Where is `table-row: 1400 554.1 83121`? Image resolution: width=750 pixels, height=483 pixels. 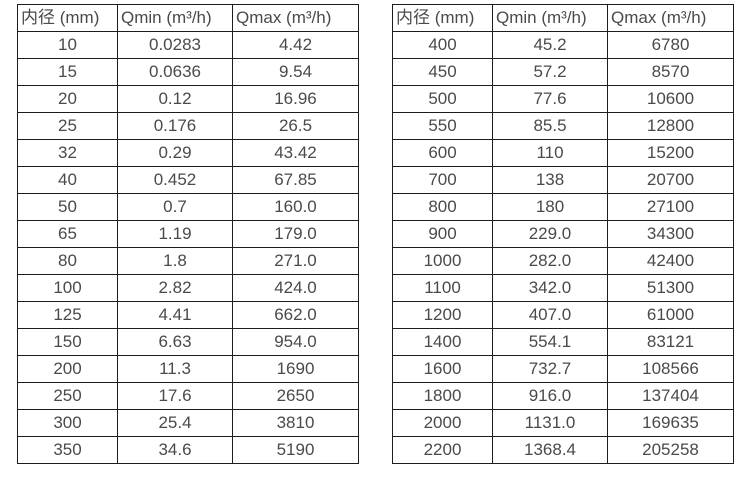
table-row: 1400 554.1 83121 is located at coordinates (563, 342).